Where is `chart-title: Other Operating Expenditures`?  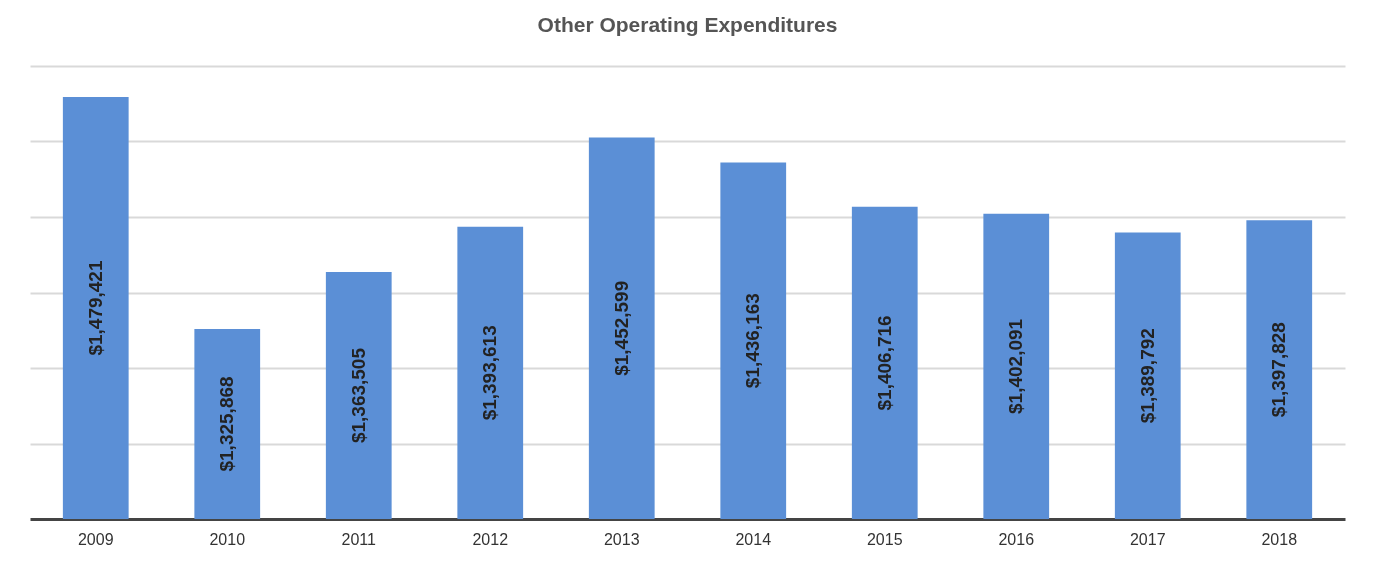 chart-title: Other Operating Expenditures is located at coordinates (687, 24).